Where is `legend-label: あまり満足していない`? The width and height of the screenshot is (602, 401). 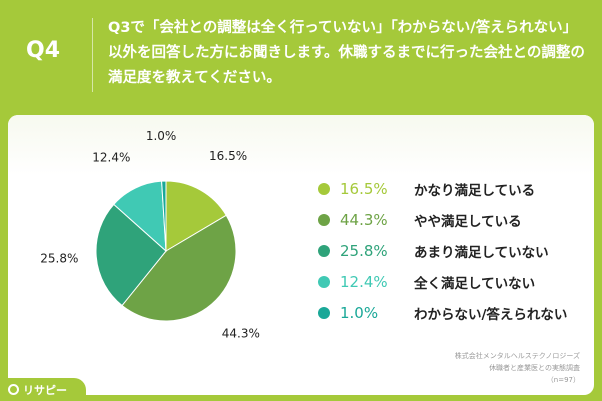 legend-label: あまり満足していない is located at coordinates (481, 252).